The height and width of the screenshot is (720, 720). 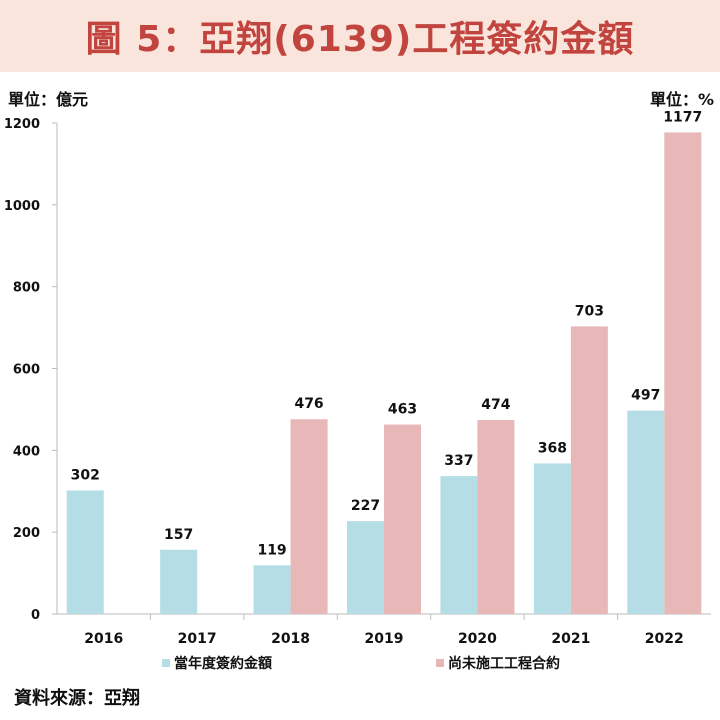 I want to click on data-label: 337, so click(x=458, y=461).